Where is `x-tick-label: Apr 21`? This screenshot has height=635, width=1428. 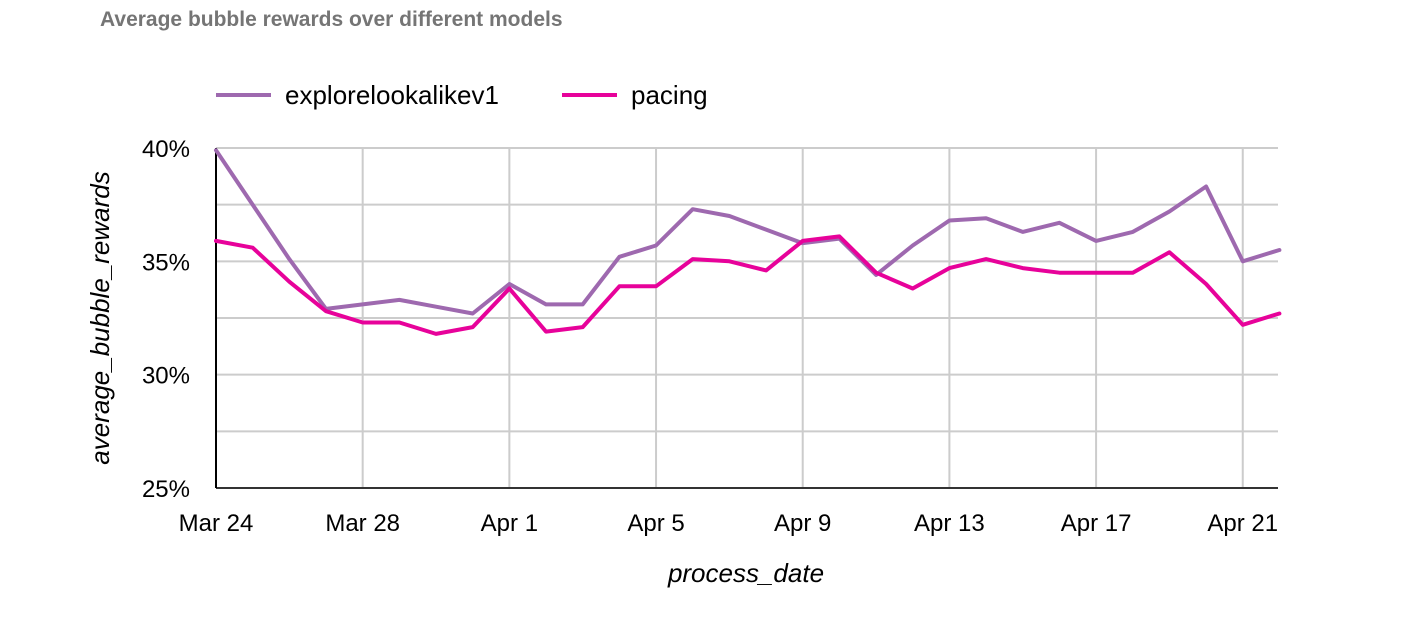 x-tick-label: Apr 21 is located at coordinates (1242, 523).